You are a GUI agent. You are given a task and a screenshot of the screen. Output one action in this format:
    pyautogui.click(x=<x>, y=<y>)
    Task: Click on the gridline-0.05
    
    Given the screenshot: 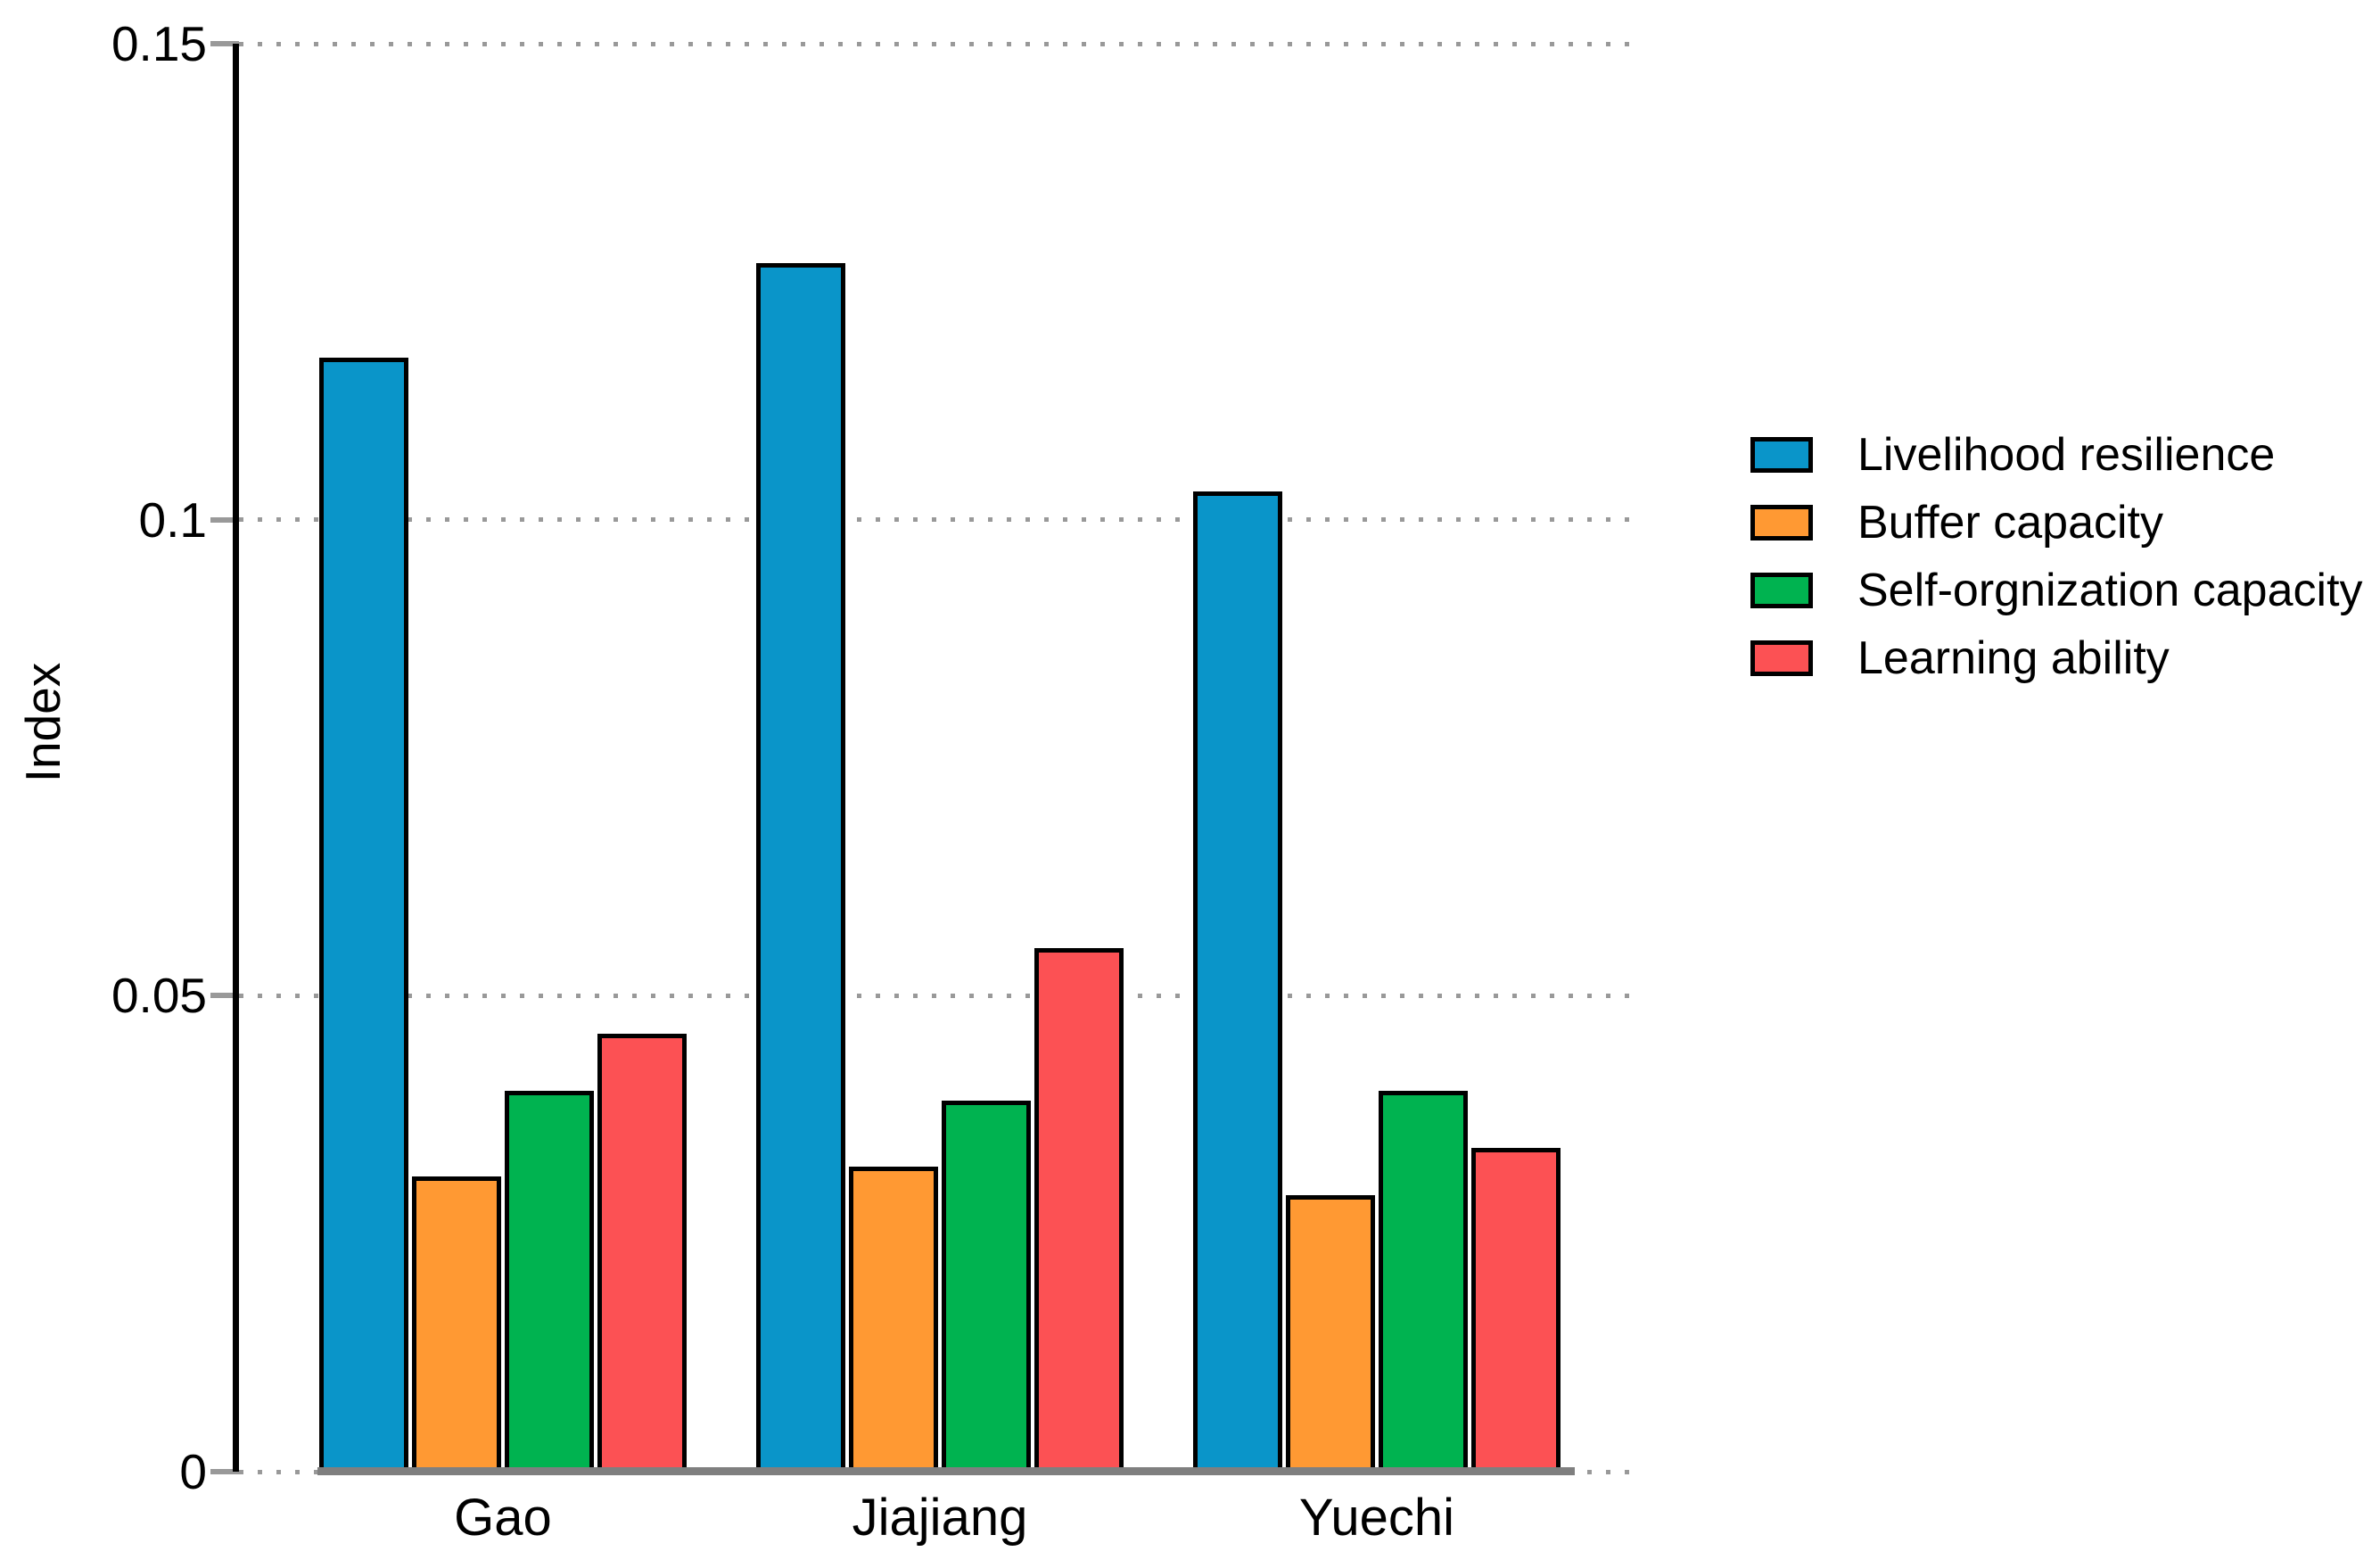 What is the action you would take?
    pyautogui.click(x=935, y=995)
    